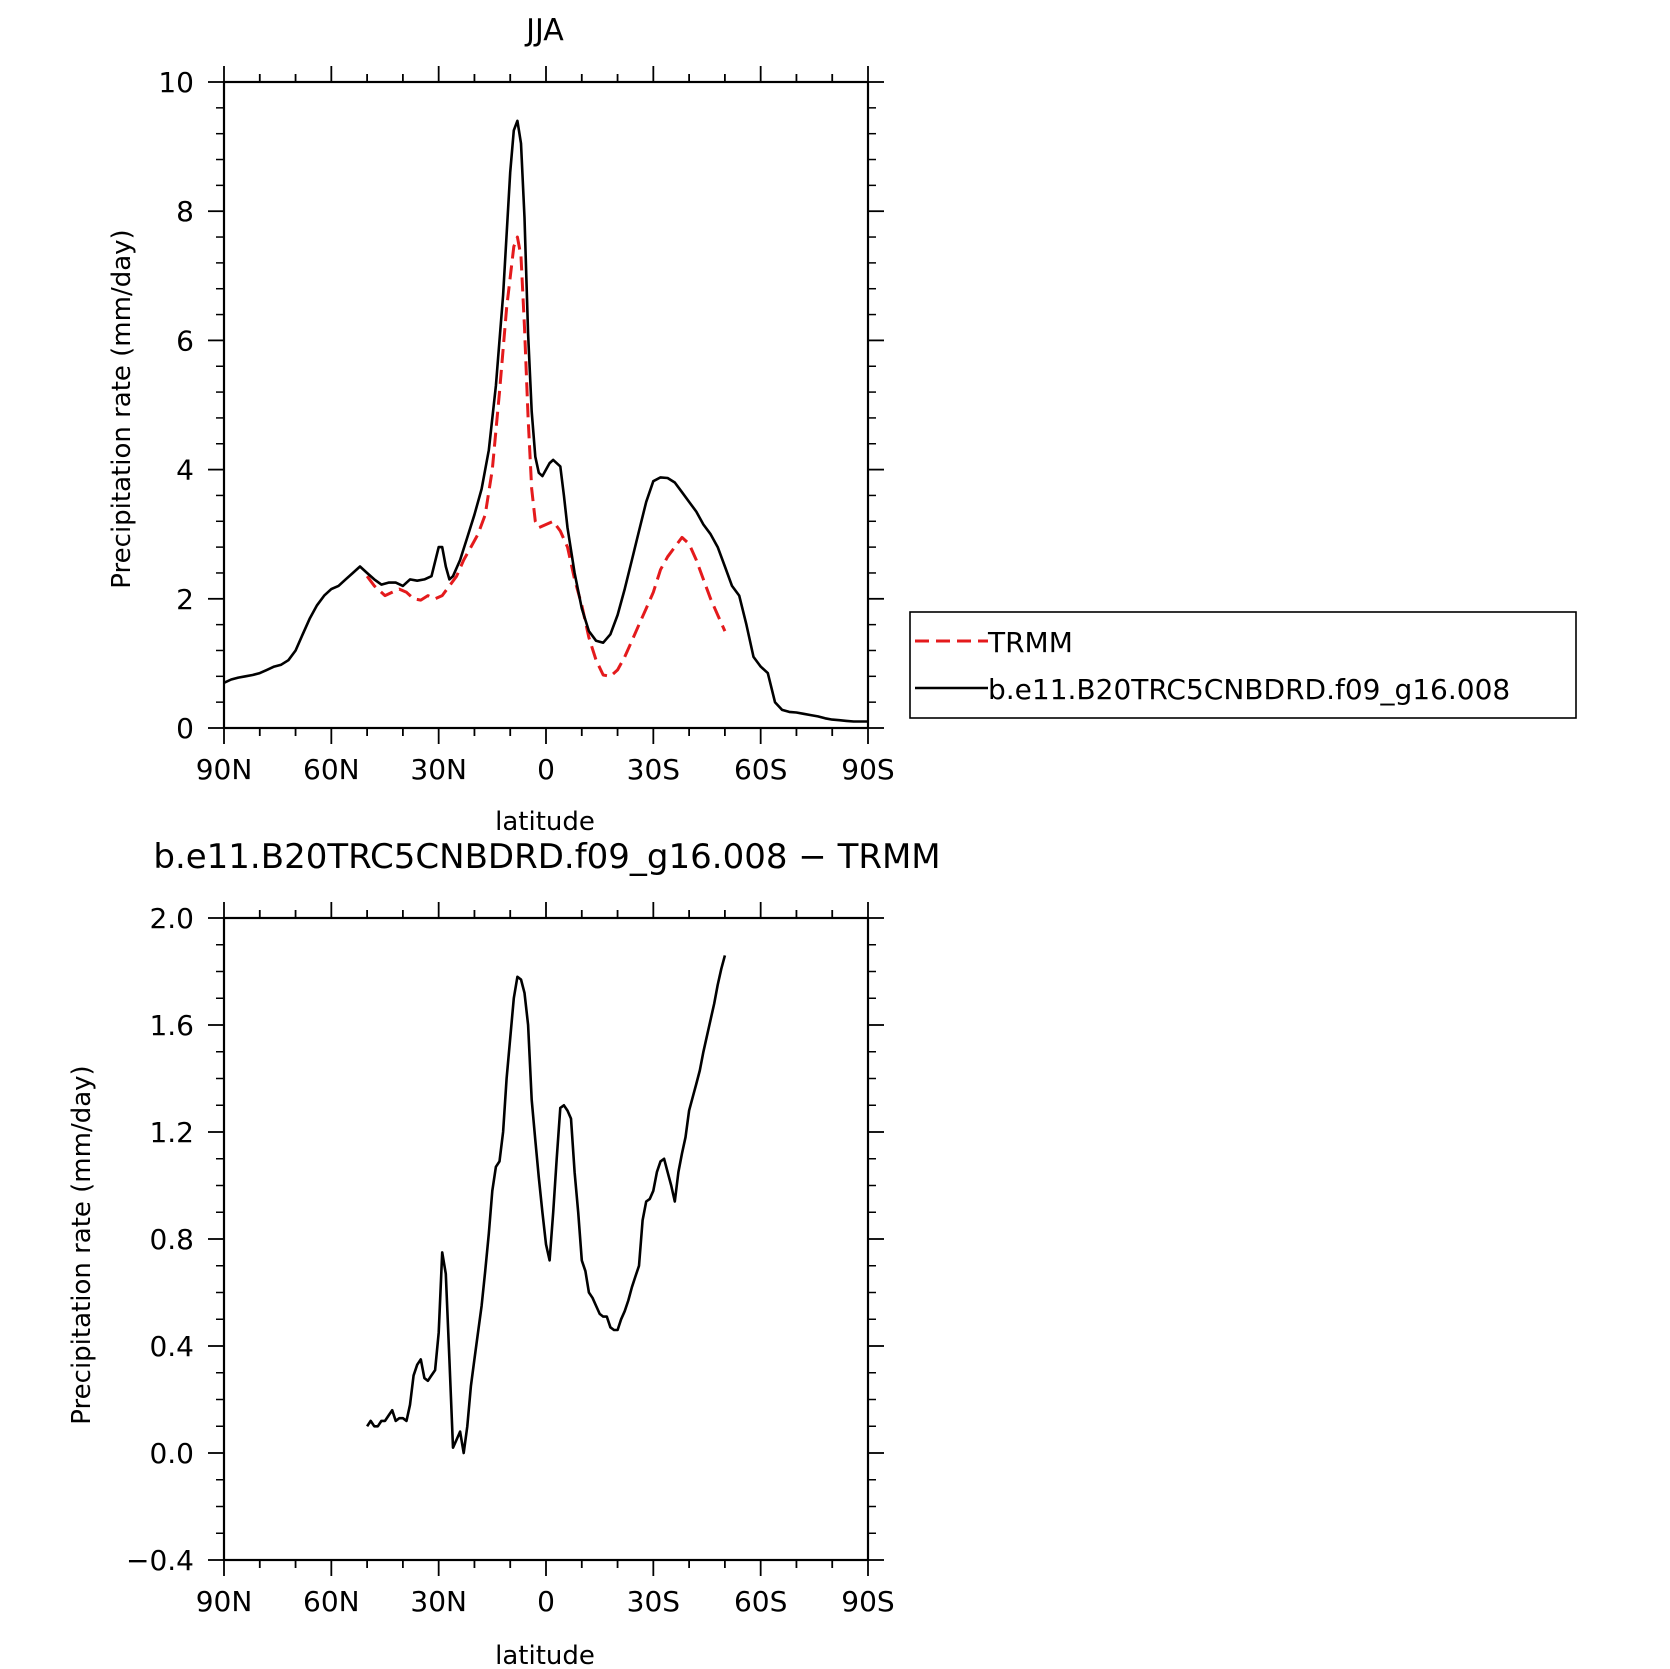 Image resolution: width=1670 pixels, height=1669 pixels. Describe the element at coordinates (545, 1655) in the screenshot. I see `bottom-panel-x-axis-label: latitude` at that location.